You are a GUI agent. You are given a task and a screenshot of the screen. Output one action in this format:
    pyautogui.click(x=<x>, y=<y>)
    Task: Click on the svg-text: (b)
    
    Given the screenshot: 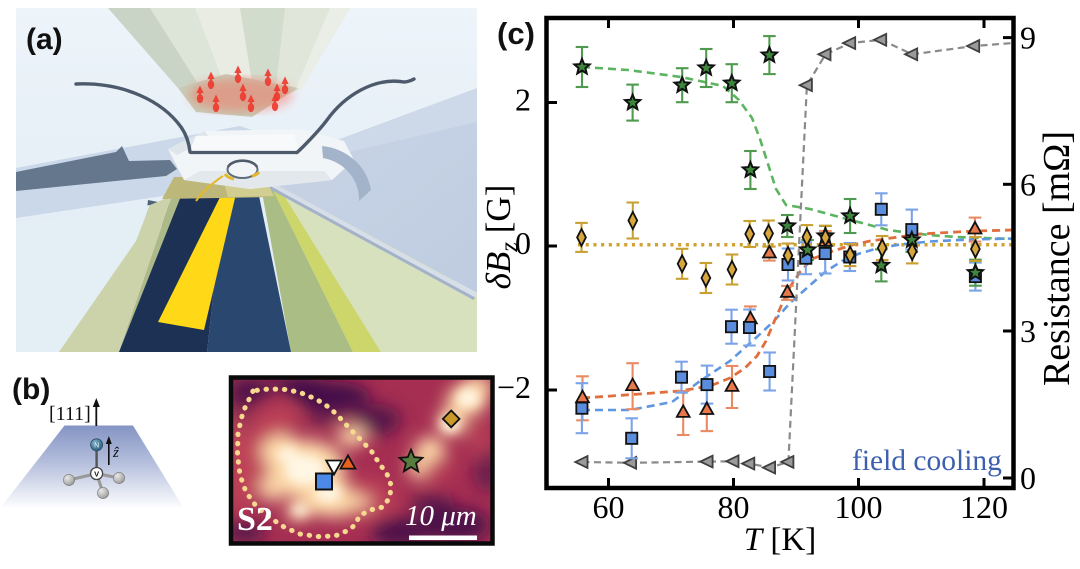 What is the action you would take?
    pyautogui.click(x=31, y=389)
    